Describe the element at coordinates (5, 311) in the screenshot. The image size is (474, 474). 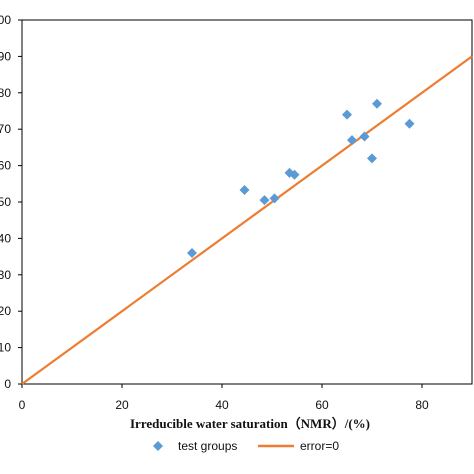
I see `y-tick-label: 20` at that location.